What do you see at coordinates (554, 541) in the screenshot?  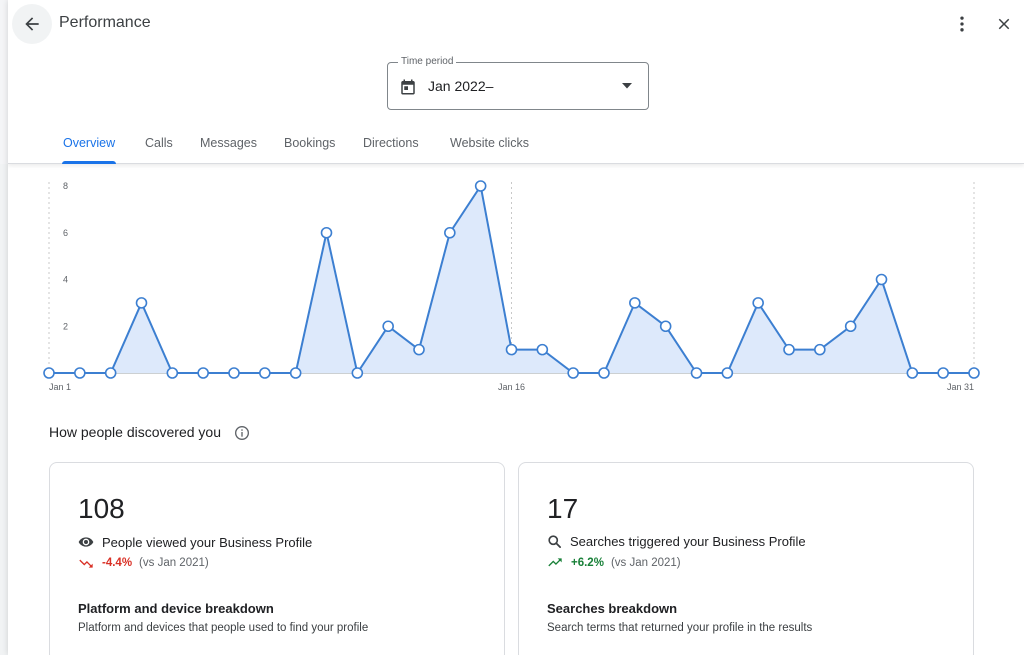 I see `search-icon` at bounding box center [554, 541].